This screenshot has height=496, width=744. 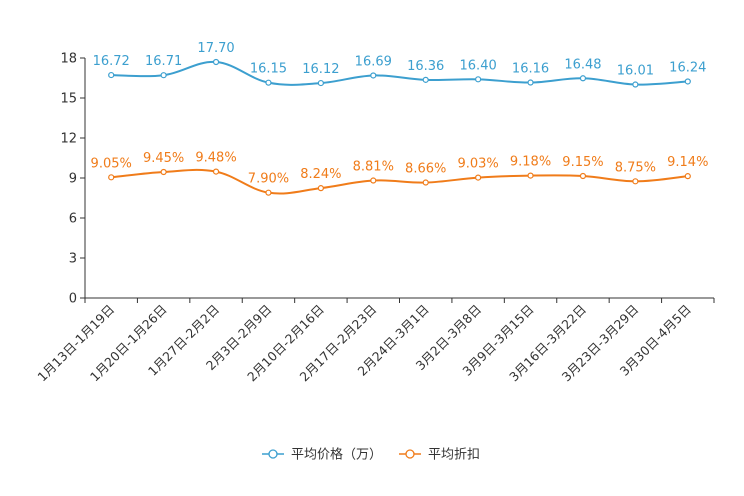 What do you see at coordinates (320, 174) in the screenshot?
I see `data-label: 8.24%` at bounding box center [320, 174].